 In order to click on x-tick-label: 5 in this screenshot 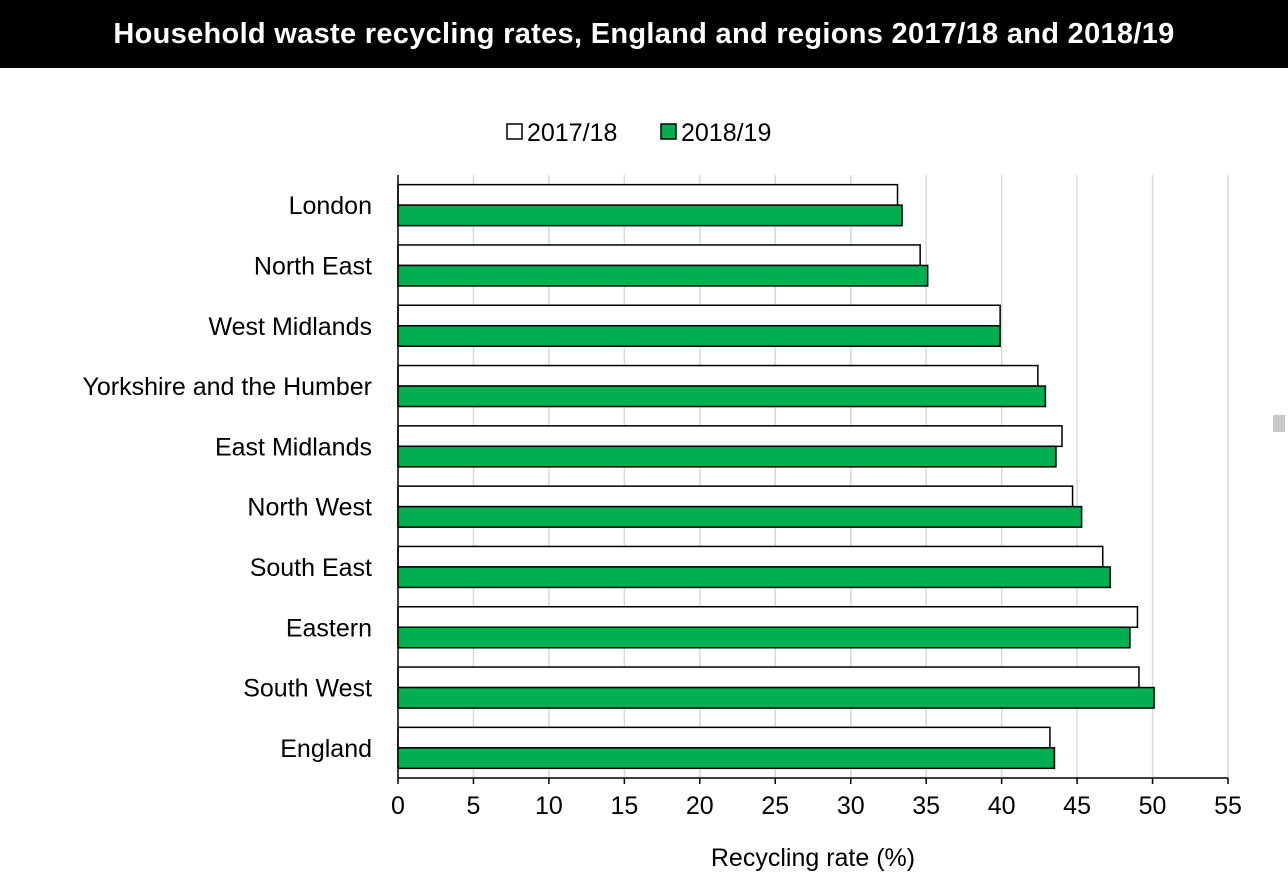, I will do `click(474, 806)`.